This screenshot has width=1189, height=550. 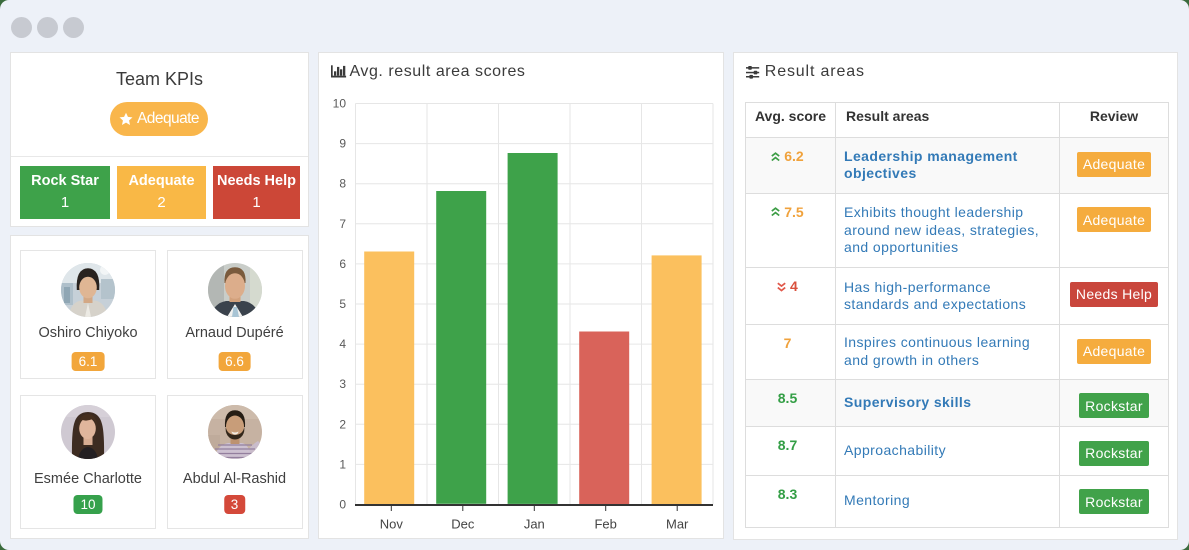 I want to click on svg-text: 6, so click(x=342, y=264).